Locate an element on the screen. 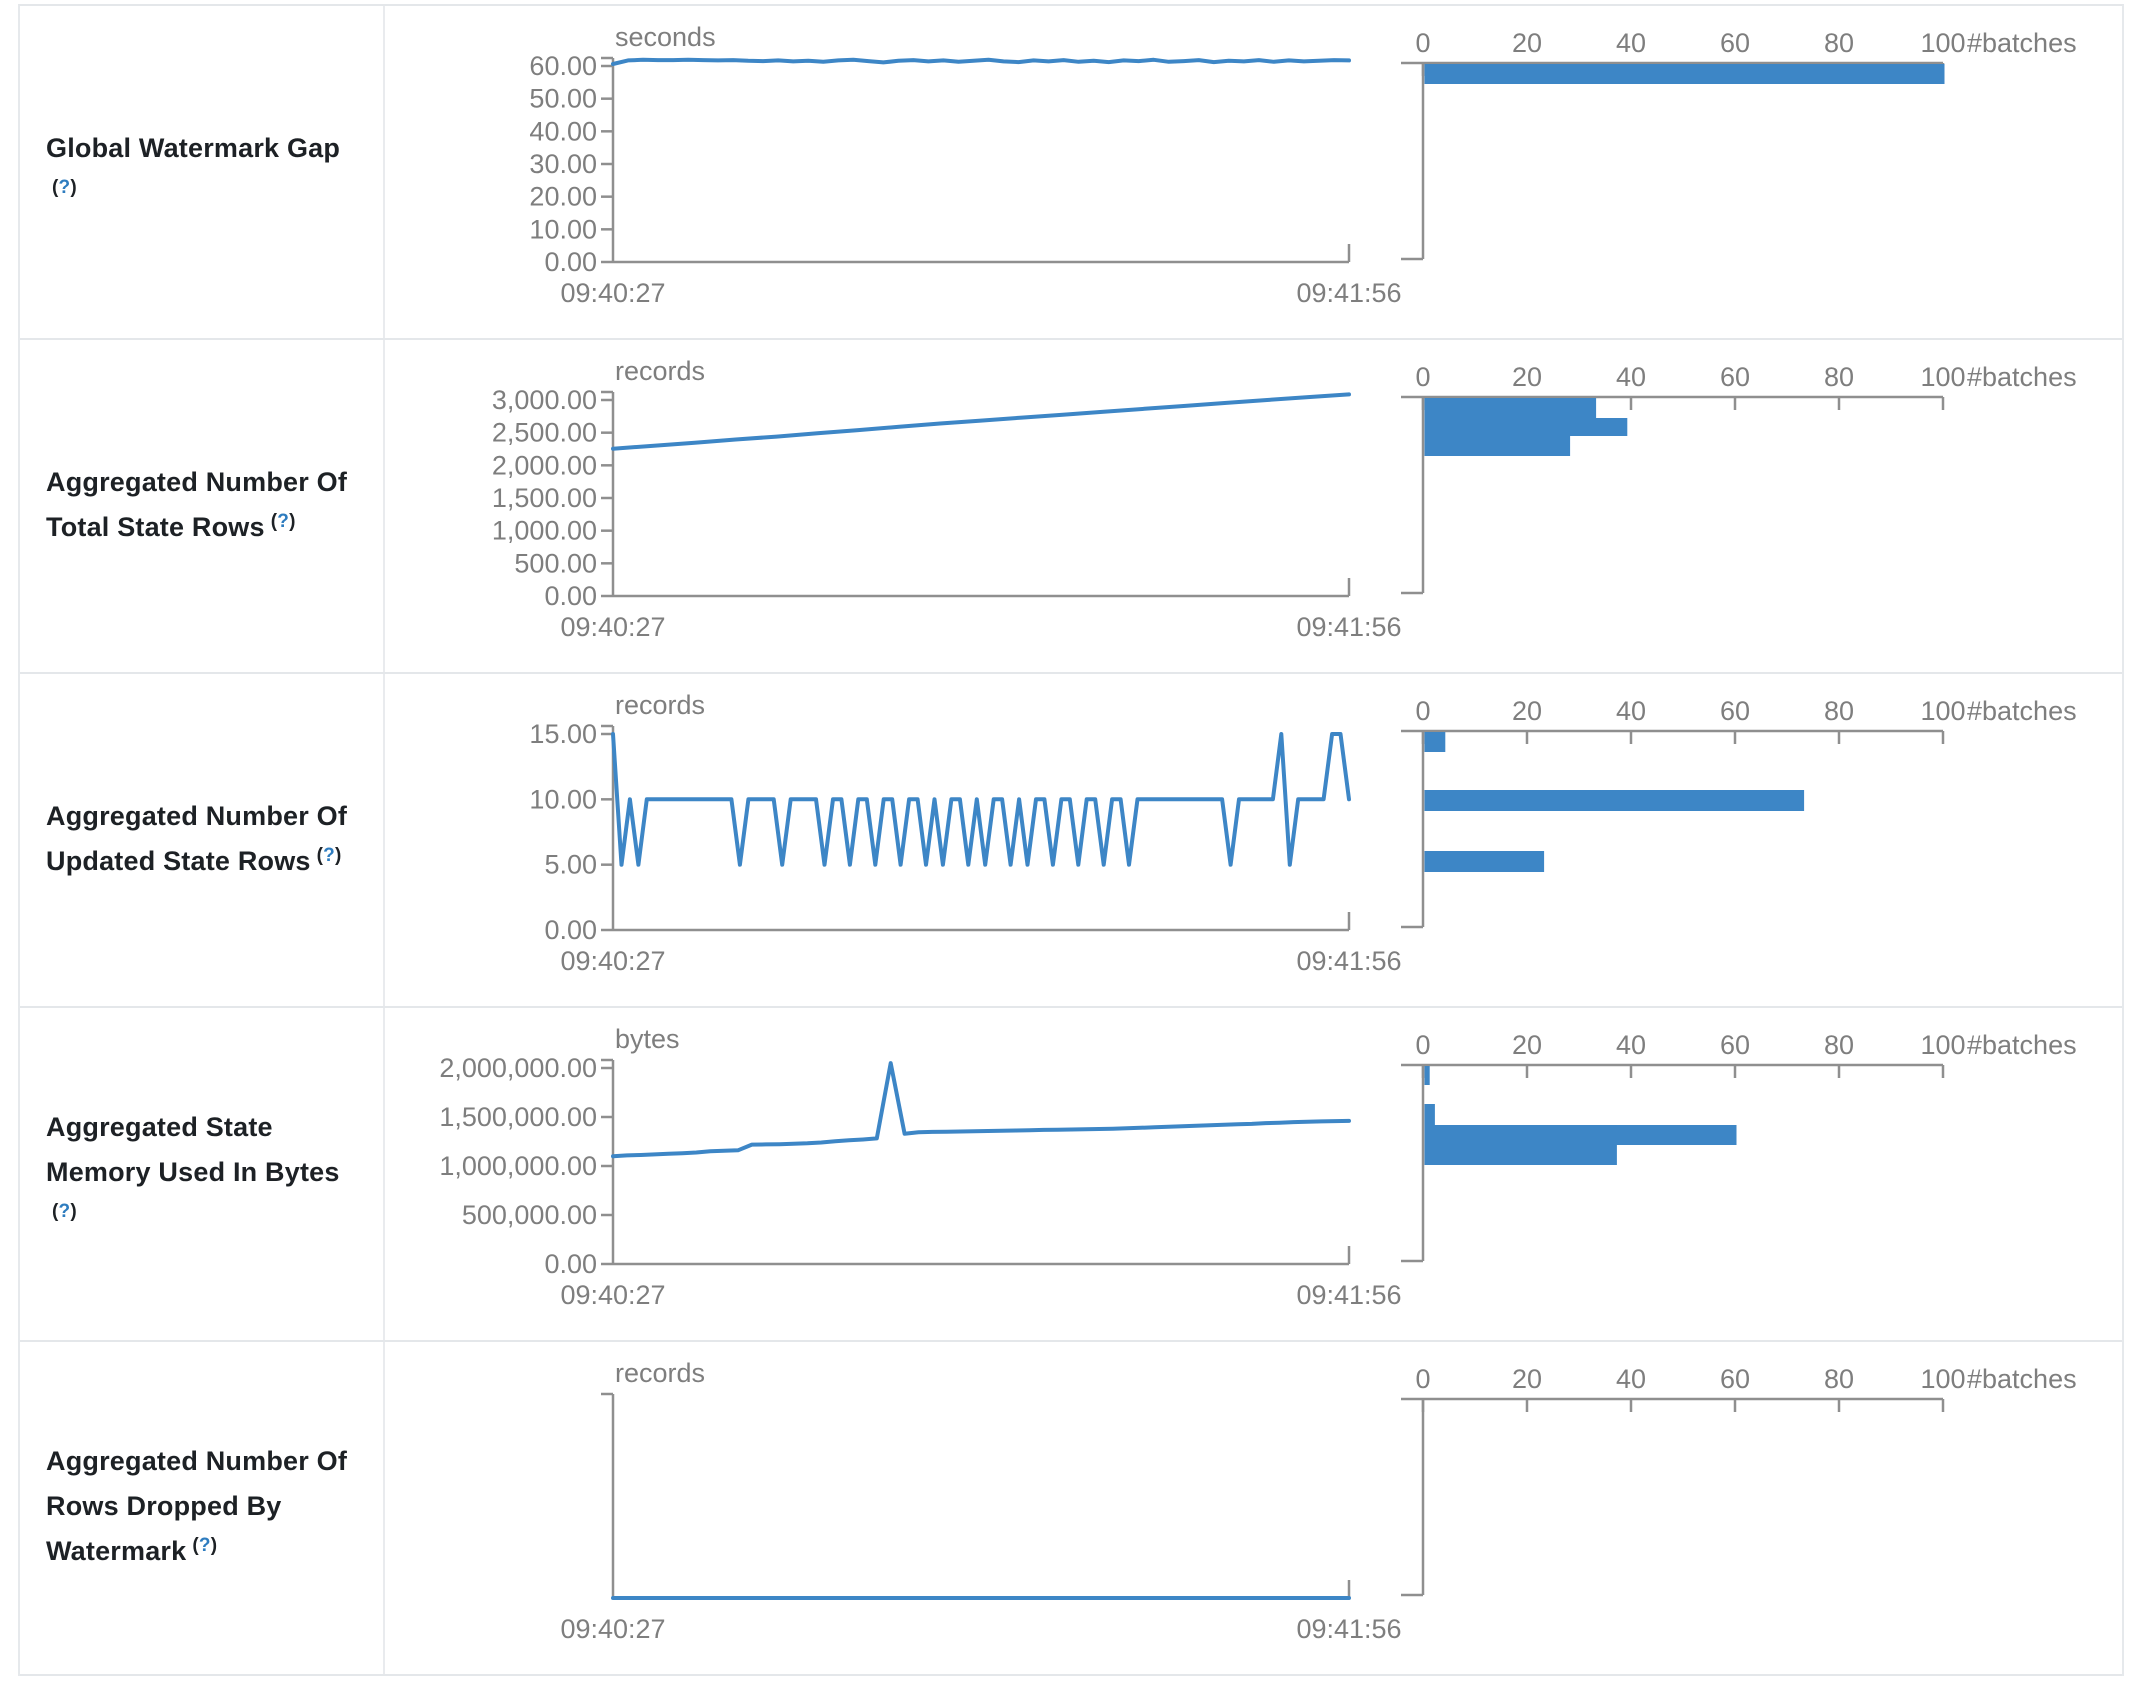 The image size is (2132, 1686). metric-title-line: Aggregated State is located at coordinates (159, 1127).